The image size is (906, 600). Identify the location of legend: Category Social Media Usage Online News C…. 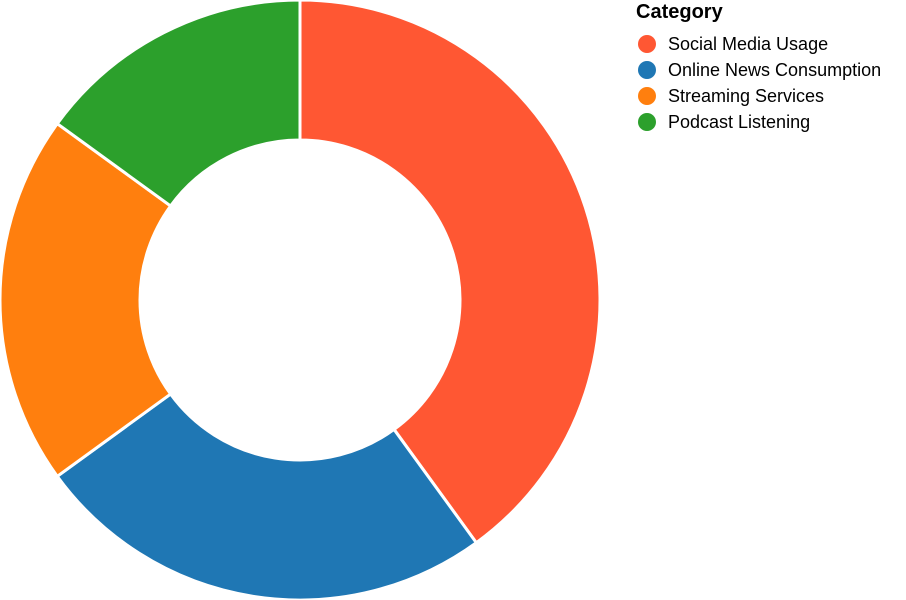
(758, 66).